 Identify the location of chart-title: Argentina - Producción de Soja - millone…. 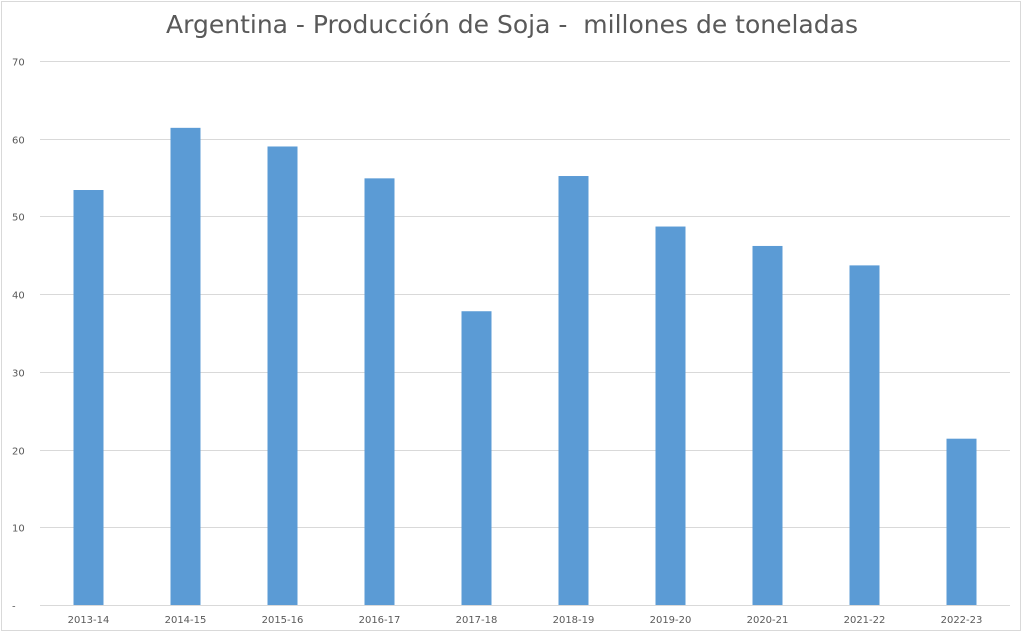
(512, 24).